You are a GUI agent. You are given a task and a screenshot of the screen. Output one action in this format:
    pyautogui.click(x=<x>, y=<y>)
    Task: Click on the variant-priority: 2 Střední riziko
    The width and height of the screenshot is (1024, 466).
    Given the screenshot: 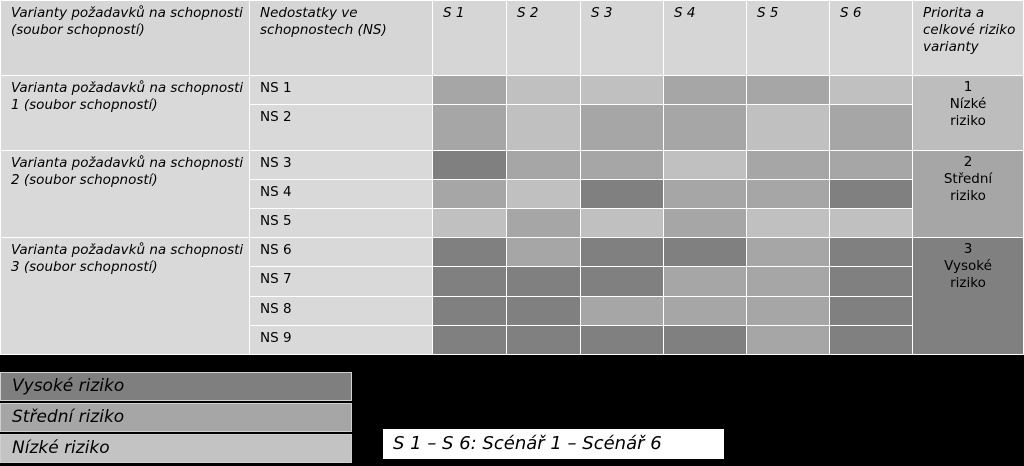 What is the action you would take?
    pyautogui.click(x=968, y=194)
    